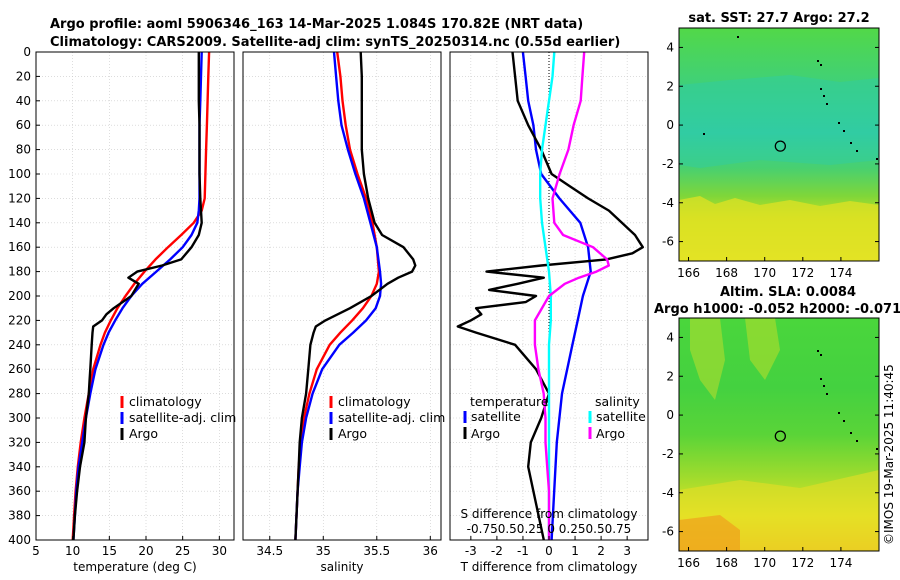 This screenshot has height=580, width=900. What do you see at coordinates (770, 434) in the screenshot?
I see `sla-map-latitude-ticks: 4 2 0 -2 -4 -6` at bounding box center [770, 434].